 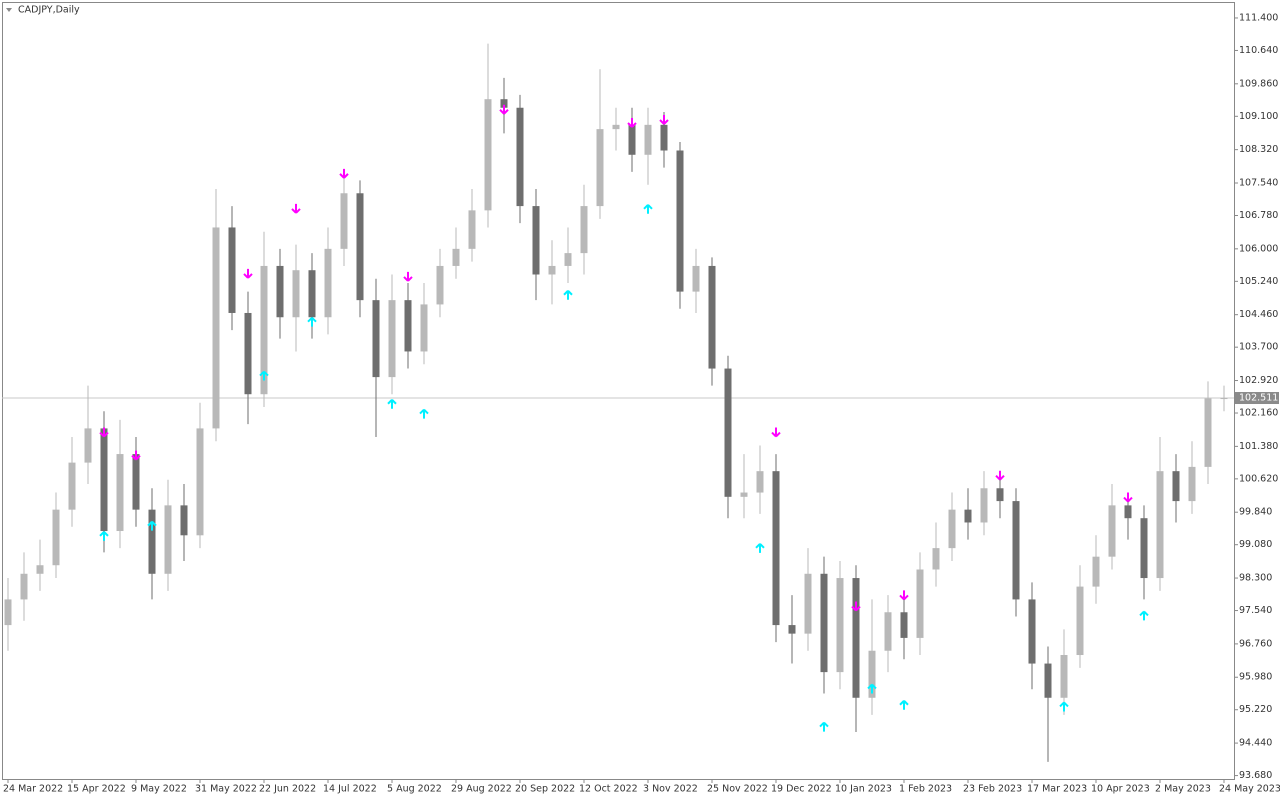 What do you see at coordinates (1258, 83) in the screenshot?
I see `y-tick-label: 109.860` at bounding box center [1258, 83].